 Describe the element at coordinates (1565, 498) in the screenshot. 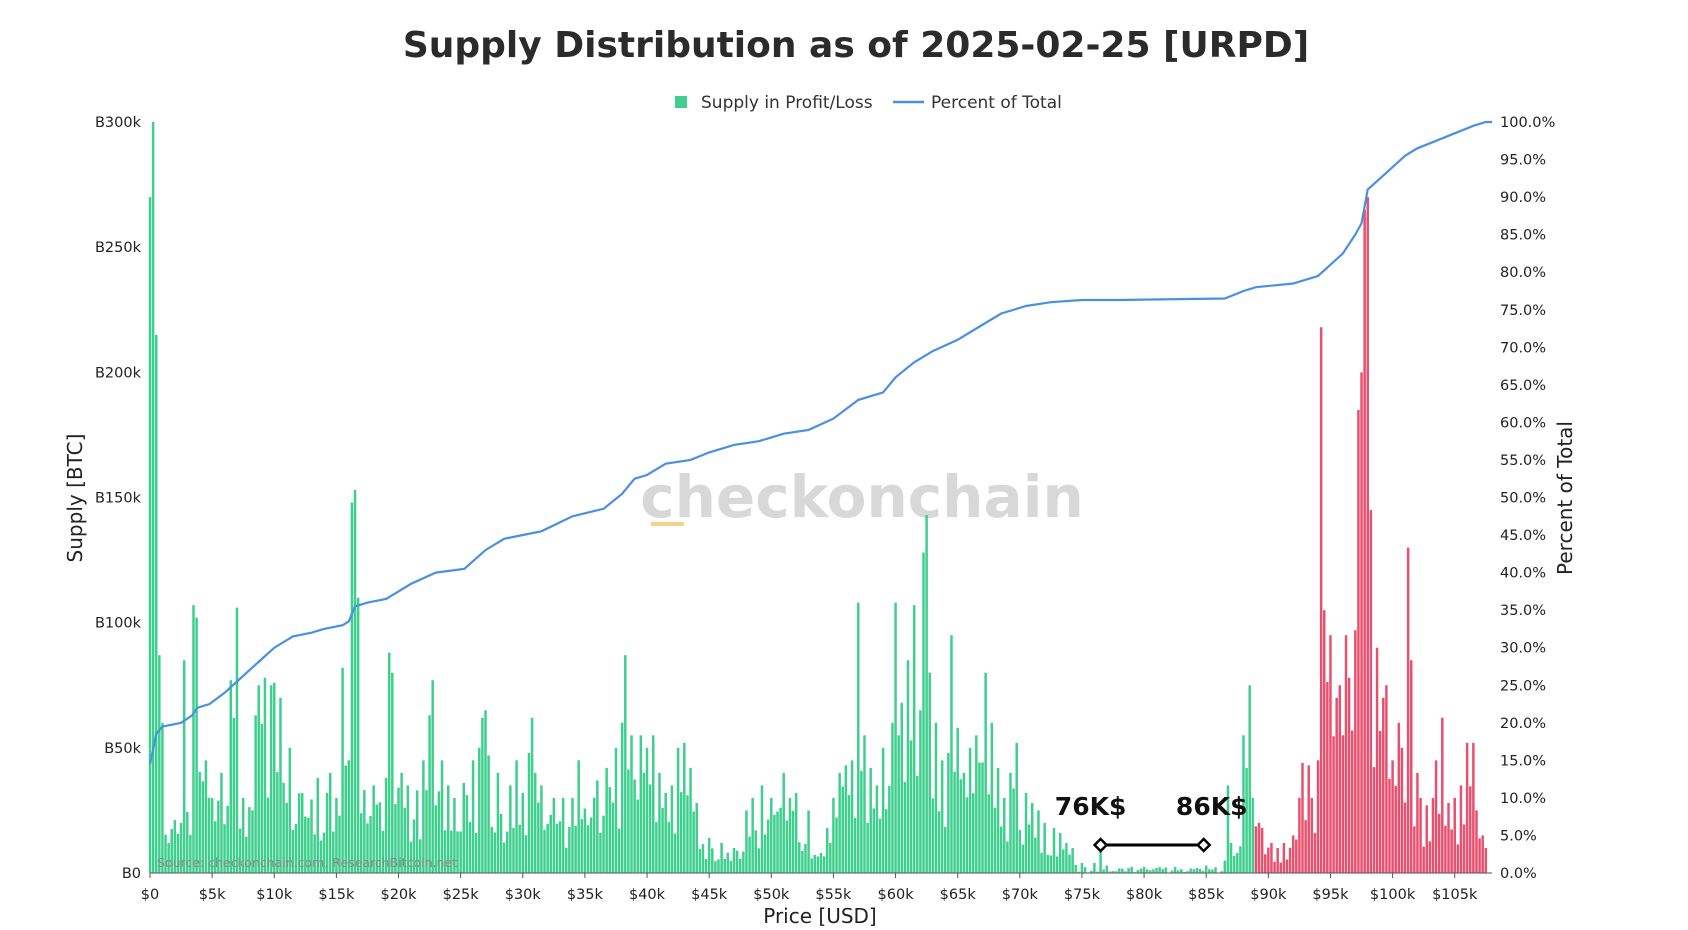

I see `y2-axis-title: Percent of Total` at that location.